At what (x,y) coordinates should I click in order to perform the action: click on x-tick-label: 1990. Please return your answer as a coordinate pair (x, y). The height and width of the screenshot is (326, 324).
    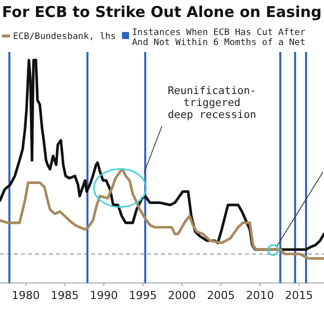
    Looking at the image, I should click on (104, 295).